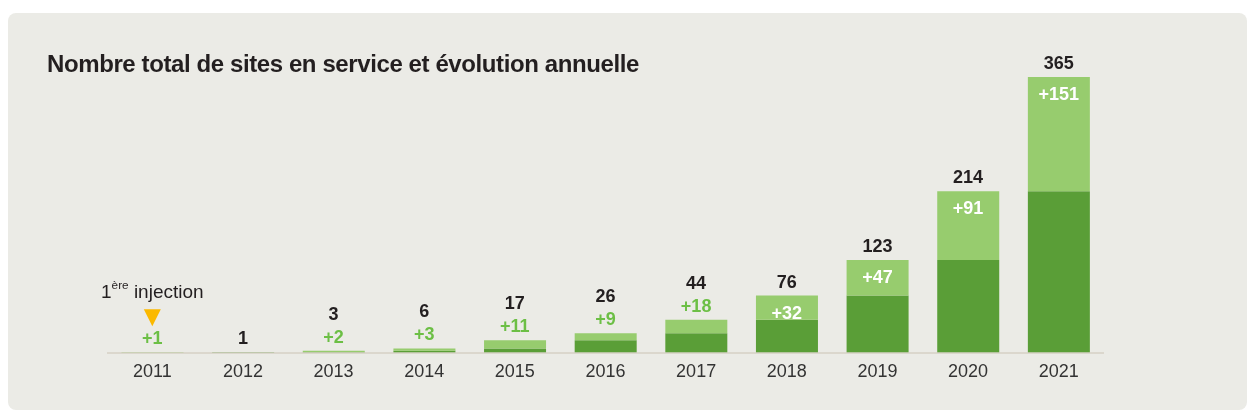 Image resolution: width=1255 pixels, height=414 pixels. What do you see at coordinates (424, 311) in the screenshot?
I see `total-label: 6` at bounding box center [424, 311].